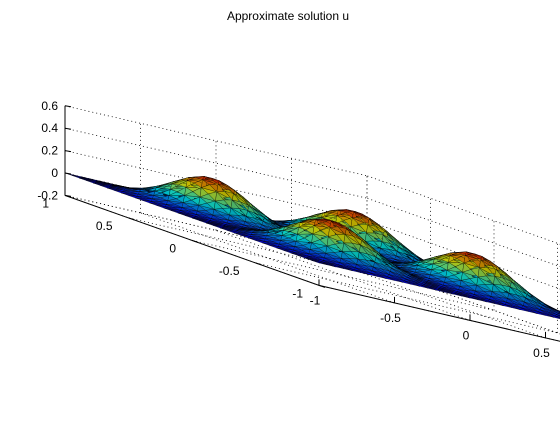  I want to click on z-tick-label: -0.2, so click(47, 195).